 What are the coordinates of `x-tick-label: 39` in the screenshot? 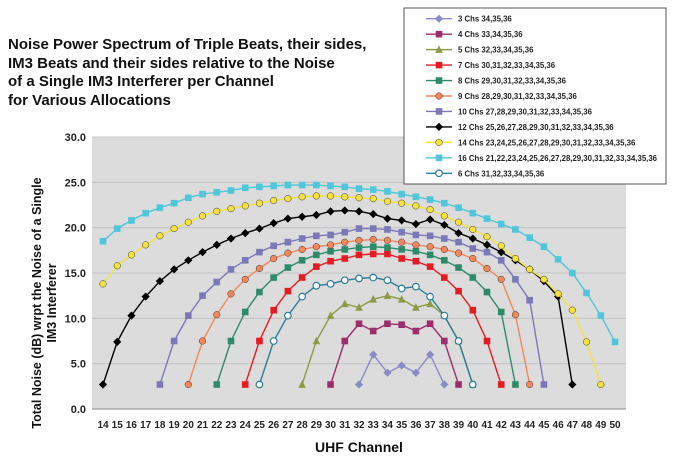 It's located at (459, 425).